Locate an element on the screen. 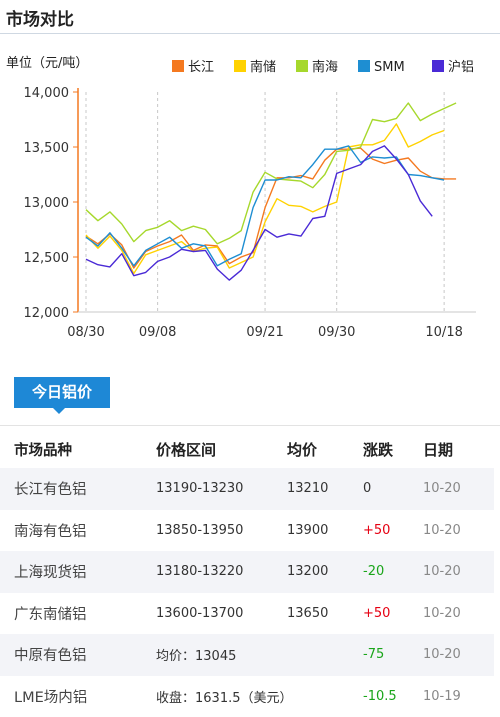 Image resolution: width=500 pixels, height=717 pixels. tab-today-price: 今日铝价 is located at coordinates (62, 392).